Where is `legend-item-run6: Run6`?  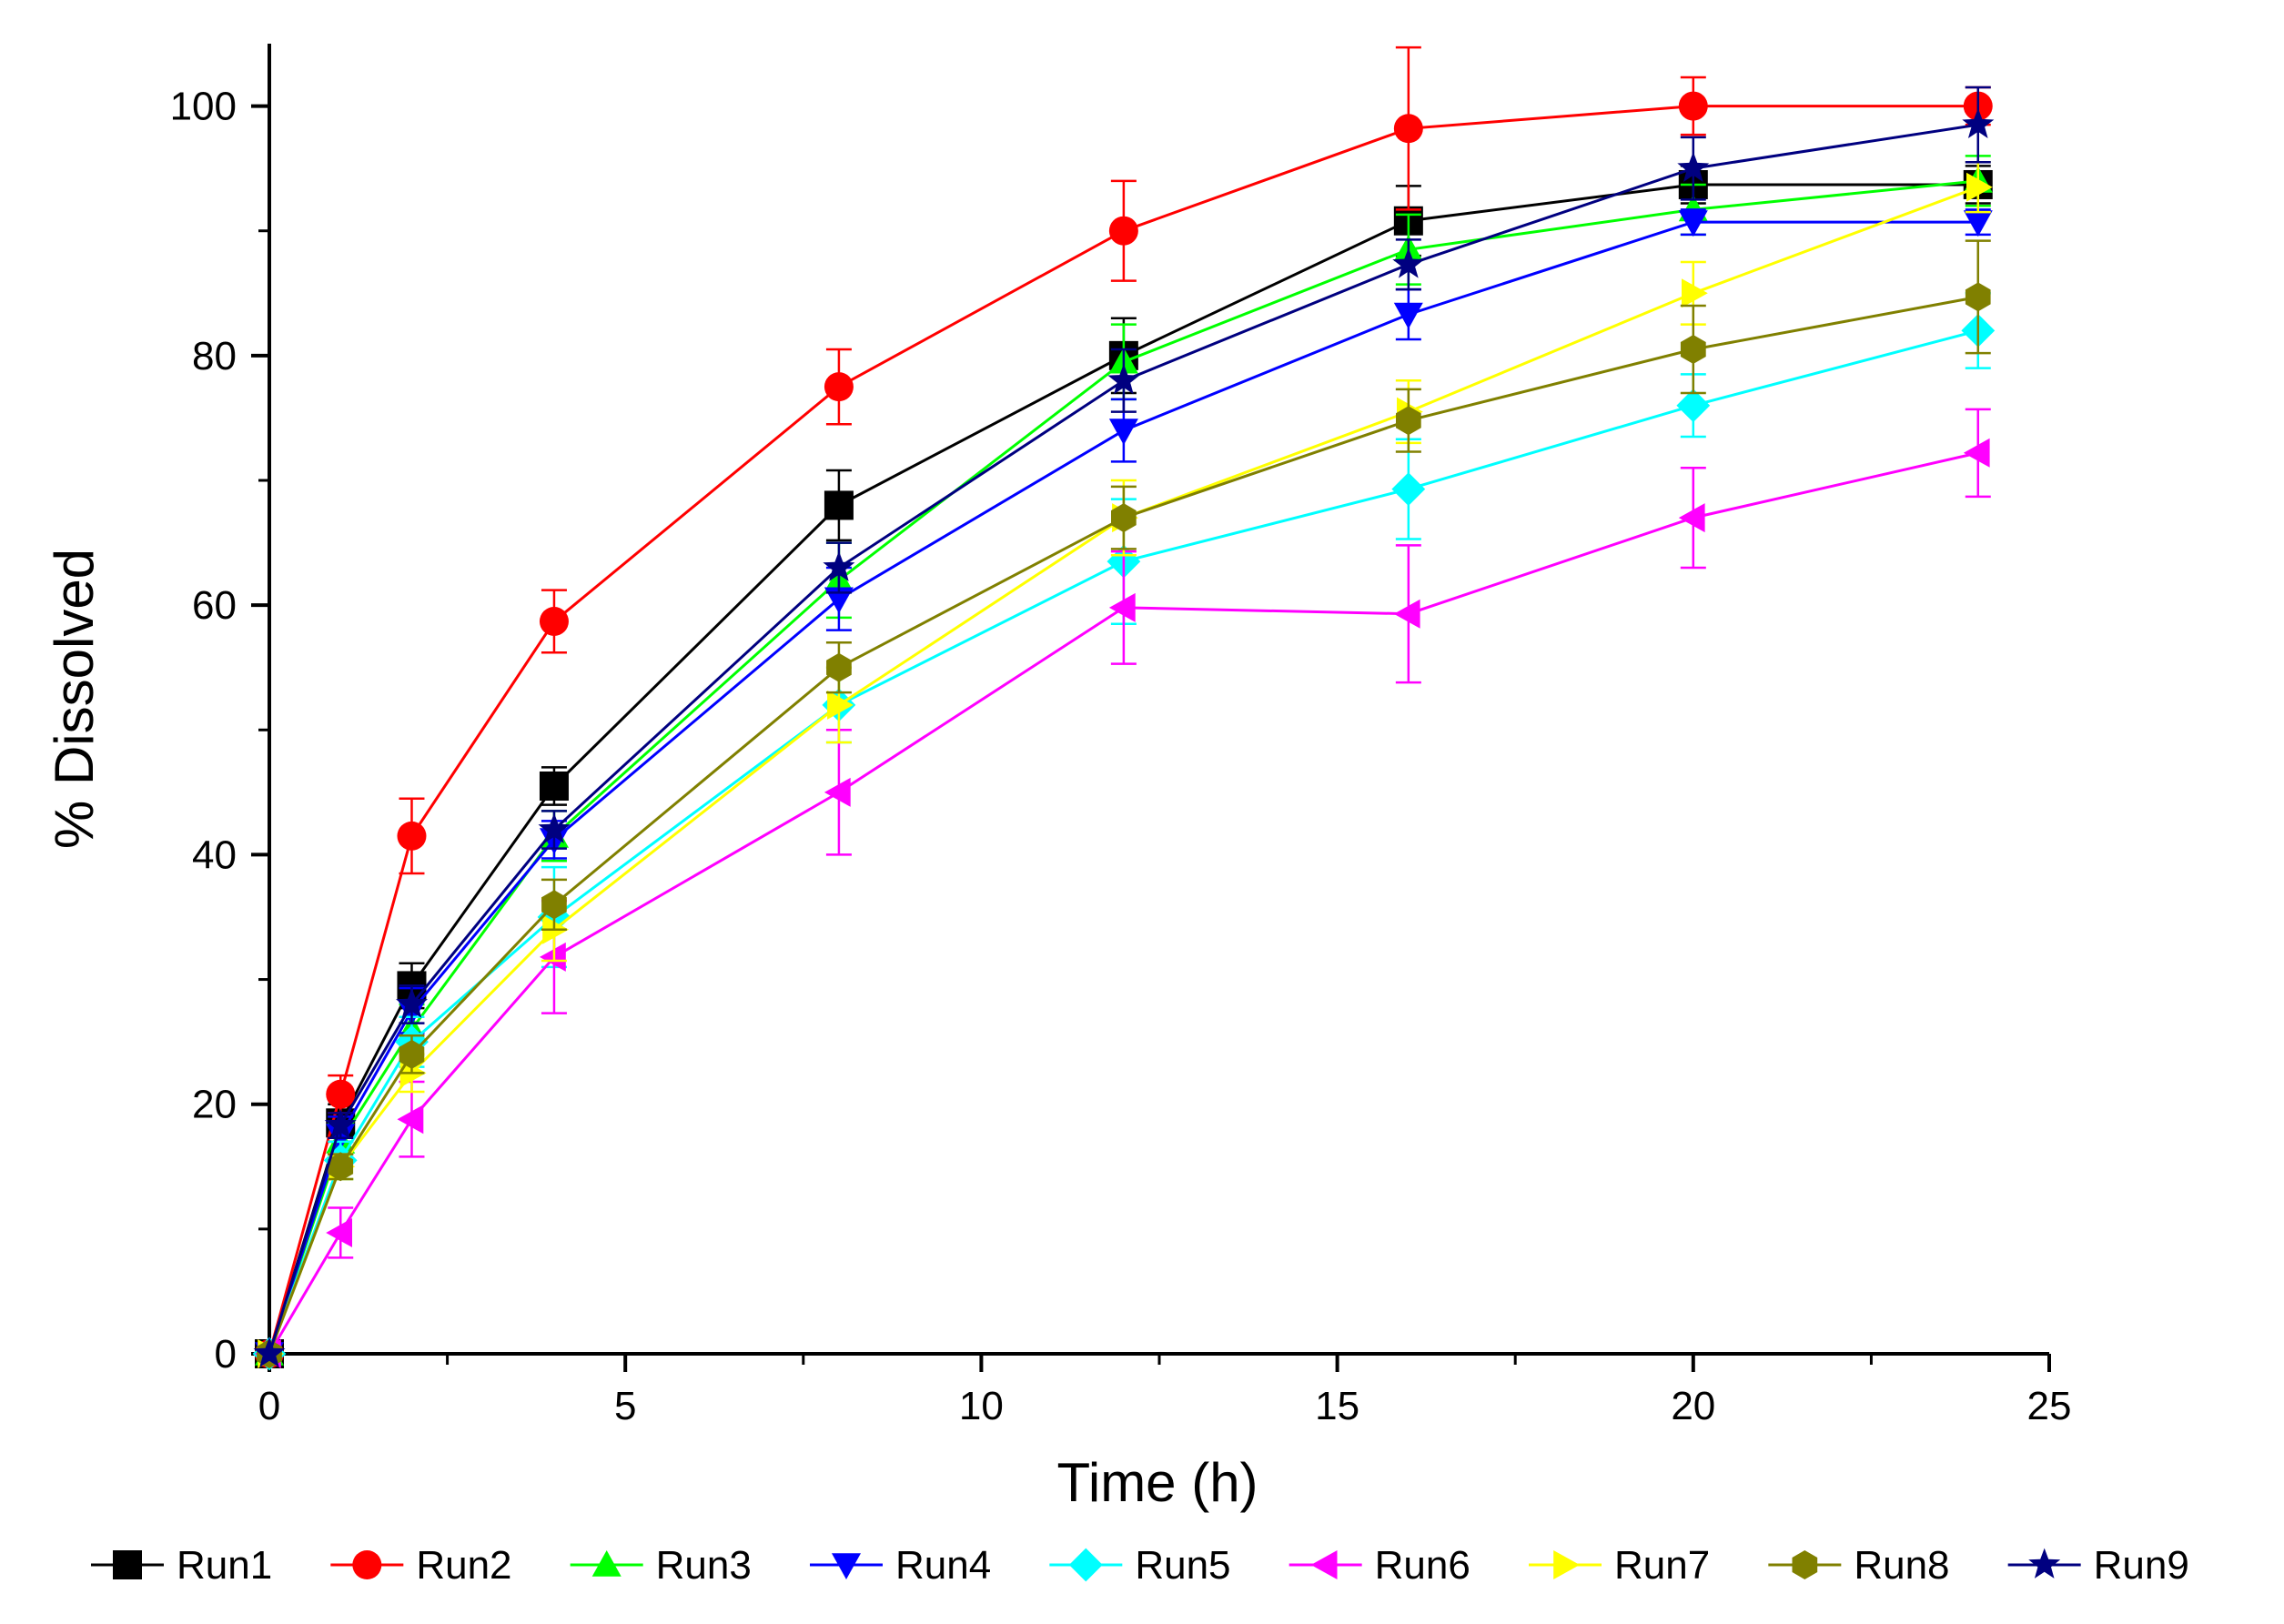
legend-item-run6: Run6 is located at coordinates (1379, 1565).